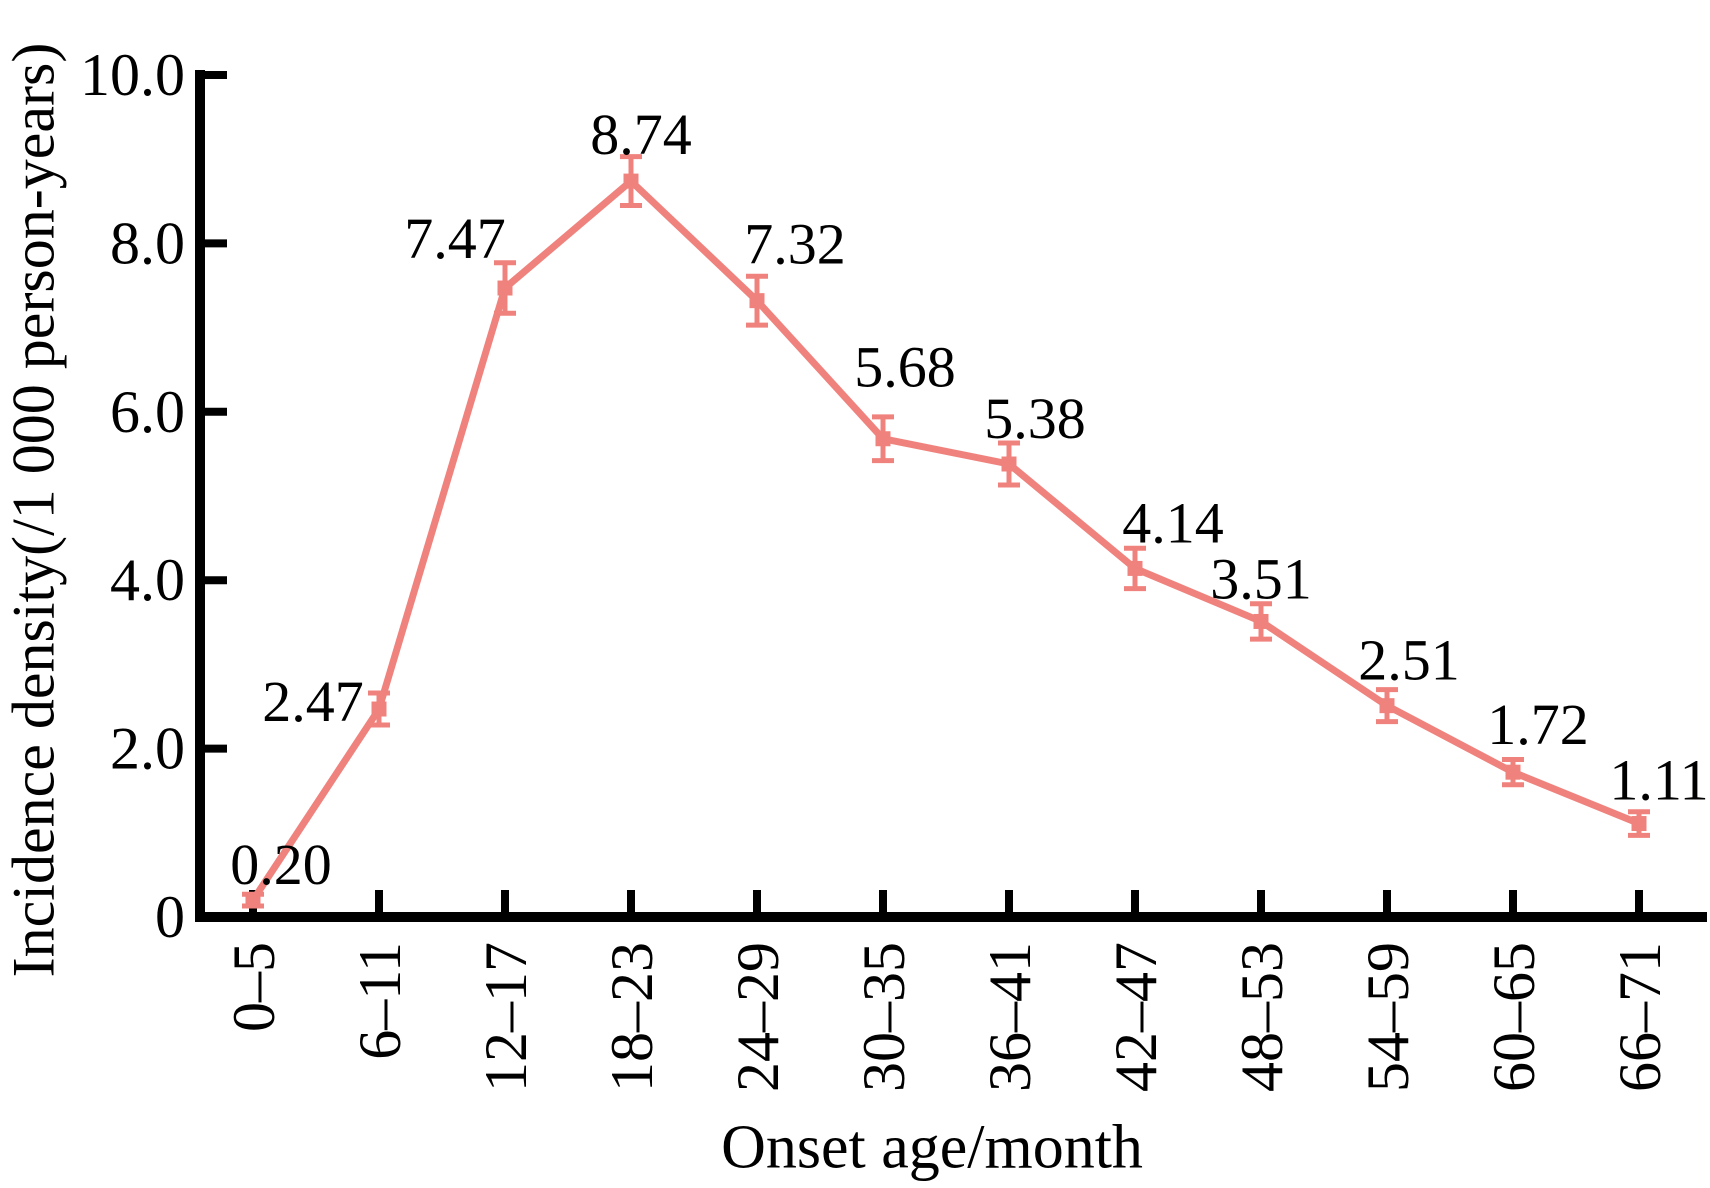 The height and width of the screenshot is (1188, 1710). Describe the element at coordinates (254, 987) in the screenshot. I see `x-tick-label: 0–5` at that location.